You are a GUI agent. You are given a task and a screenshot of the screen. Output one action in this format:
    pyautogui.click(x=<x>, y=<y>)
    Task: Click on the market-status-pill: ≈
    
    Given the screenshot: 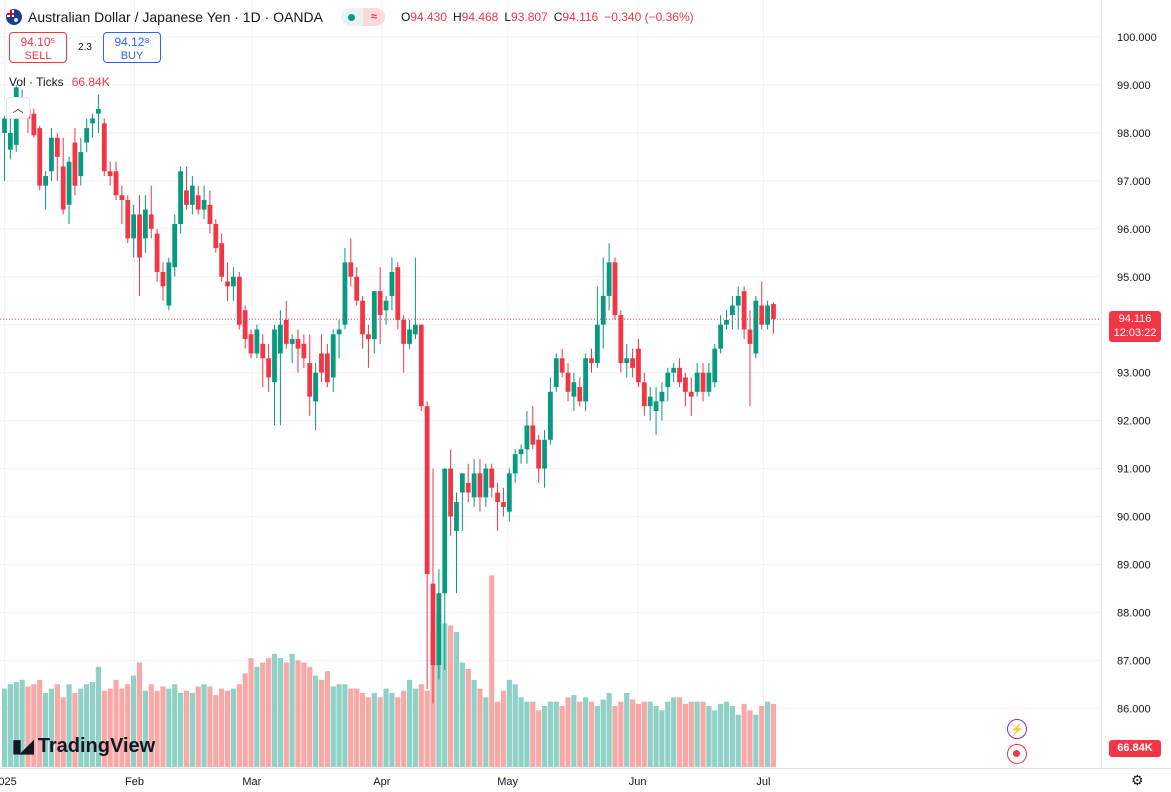 What is the action you would take?
    pyautogui.click(x=362, y=17)
    